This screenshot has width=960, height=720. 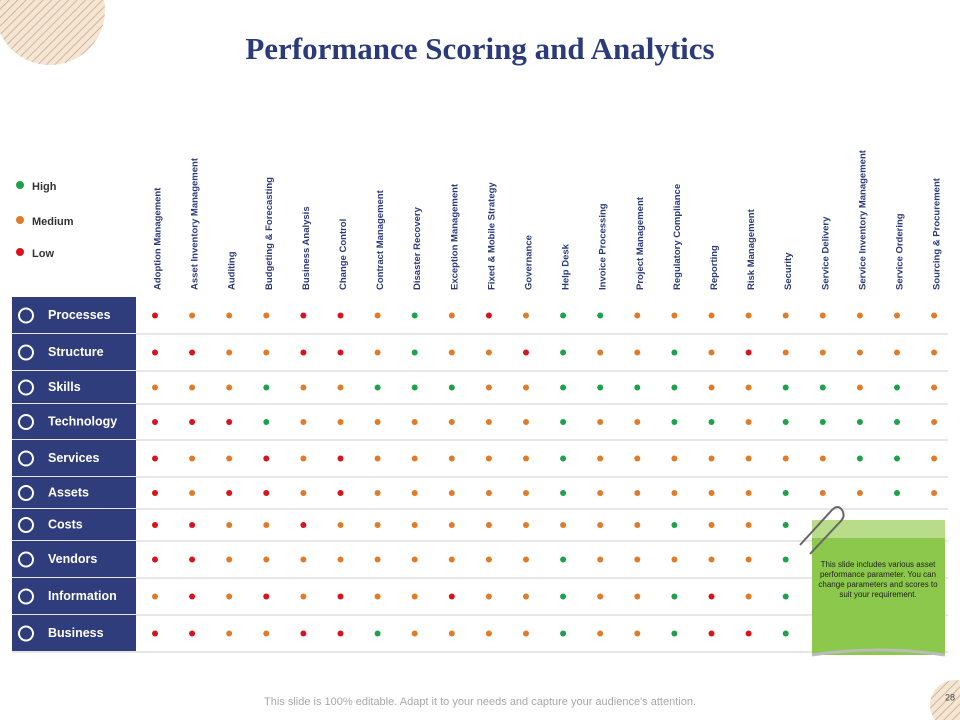 What do you see at coordinates (20, 220) in the screenshot?
I see `legend-dot` at bounding box center [20, 220].